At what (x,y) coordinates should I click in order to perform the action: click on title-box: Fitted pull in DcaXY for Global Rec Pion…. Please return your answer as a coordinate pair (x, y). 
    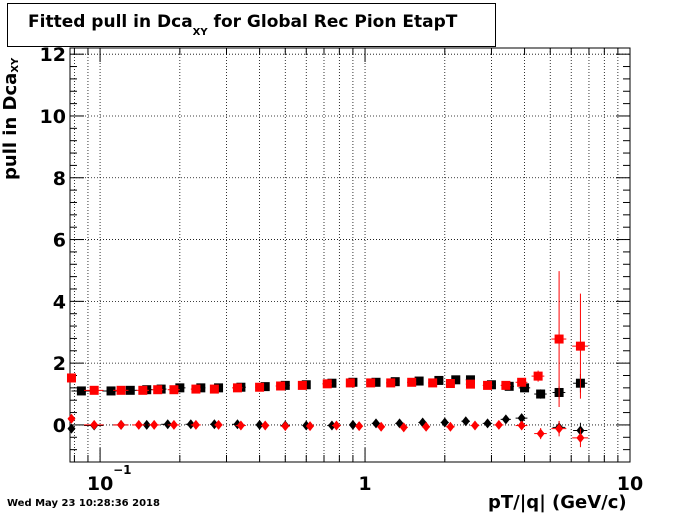
    Looking at the image, I should click on (251, 25).